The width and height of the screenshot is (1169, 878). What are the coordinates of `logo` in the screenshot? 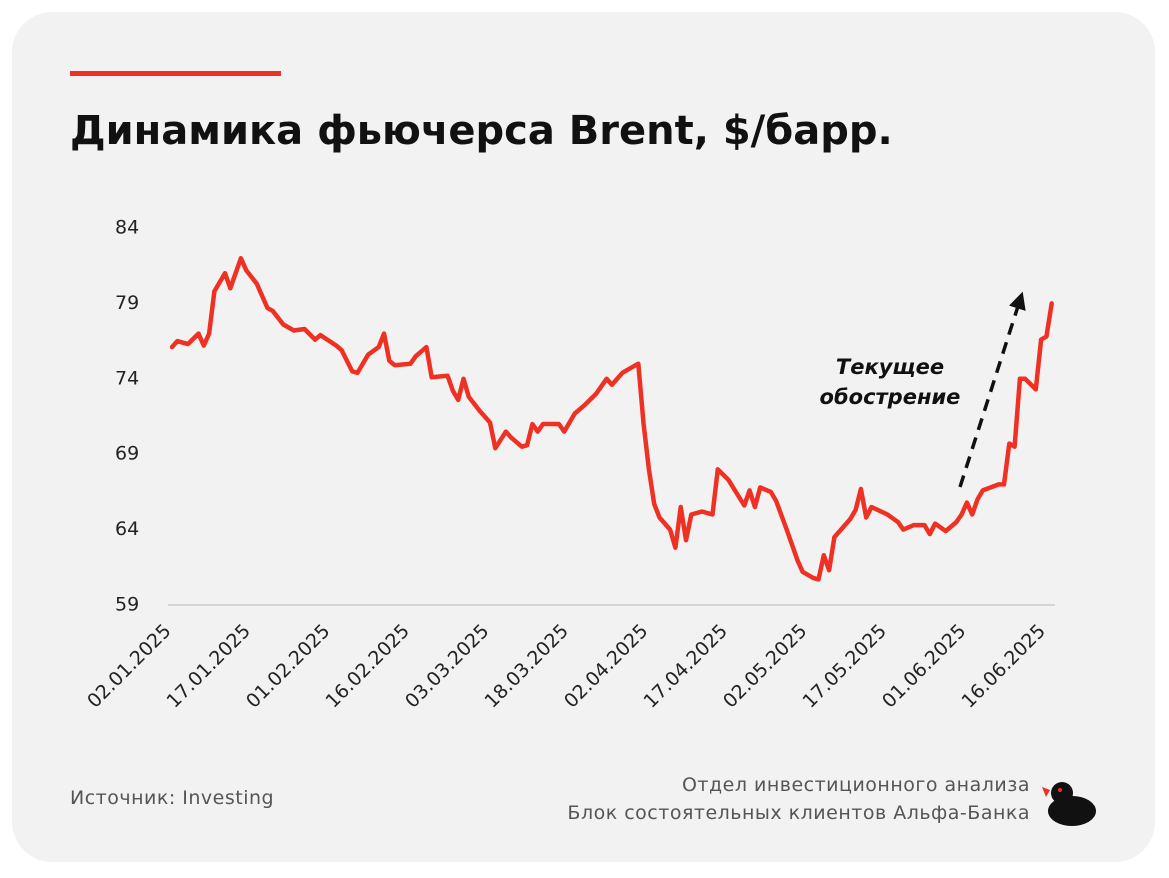 It's located at (1069, 804).